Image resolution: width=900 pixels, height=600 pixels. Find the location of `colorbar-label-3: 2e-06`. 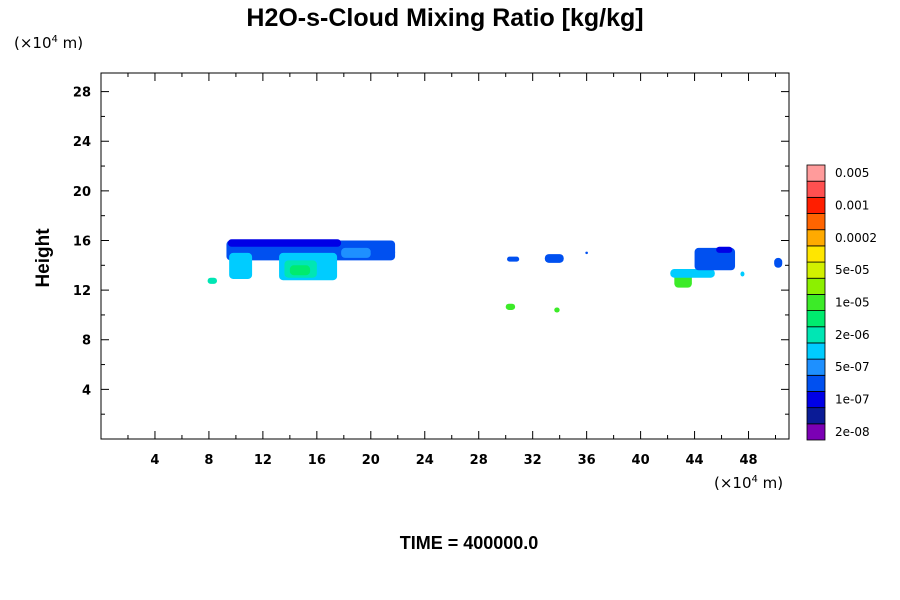

colorbar-label-3: 2e-06 is located at coordinates (852, 335).